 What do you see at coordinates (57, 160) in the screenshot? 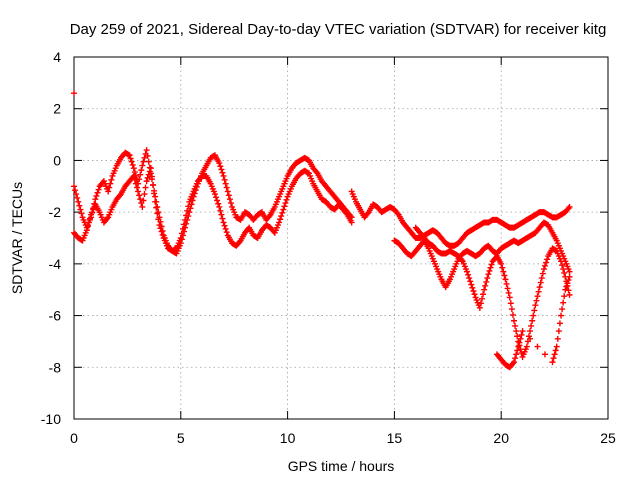
I see `y-tick-label: 0` at bounding box center [57, 160].